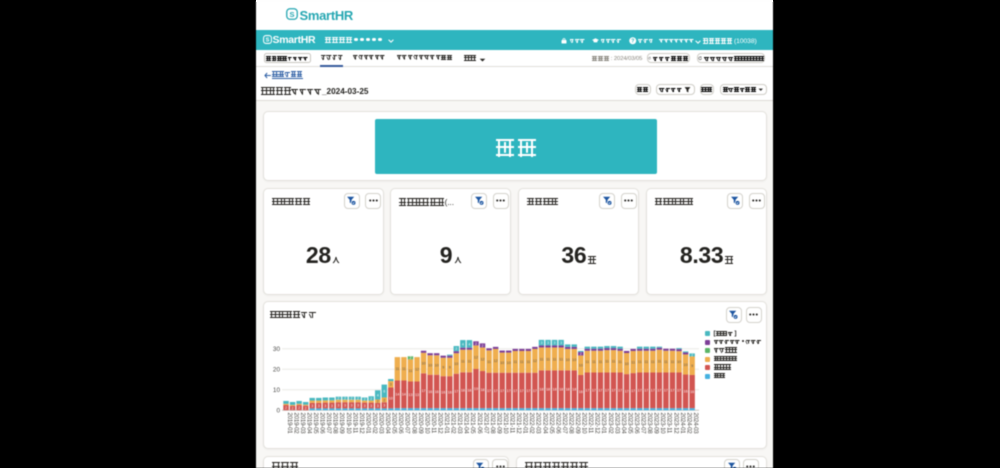  Describe the element at coordinates (564, 424) in the screenshot. I see `svg-text: 2022-07` at that location.